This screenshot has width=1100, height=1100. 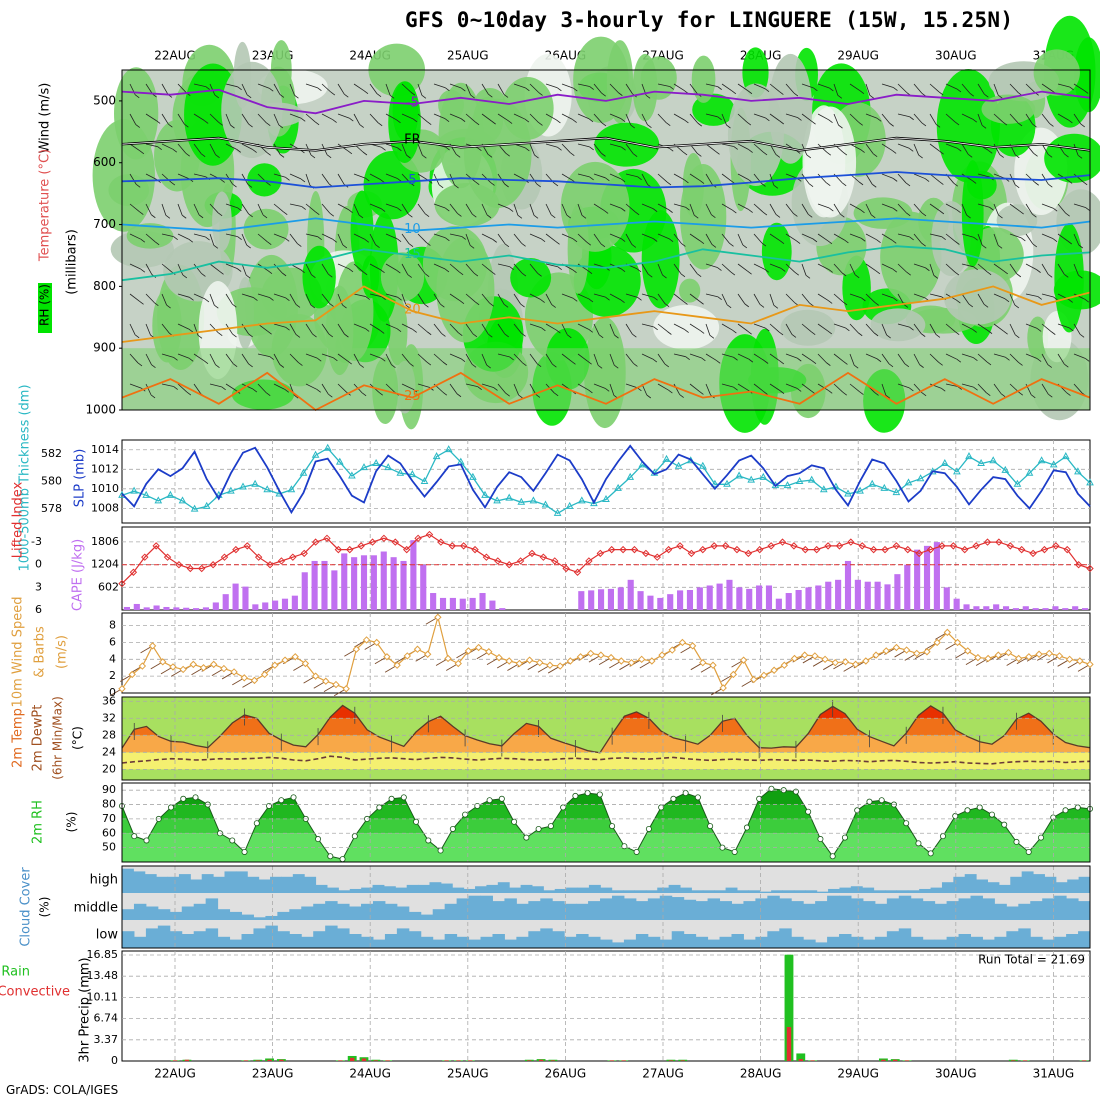 I want to click on rh-legend-swatch, so click(x=45, y=308).